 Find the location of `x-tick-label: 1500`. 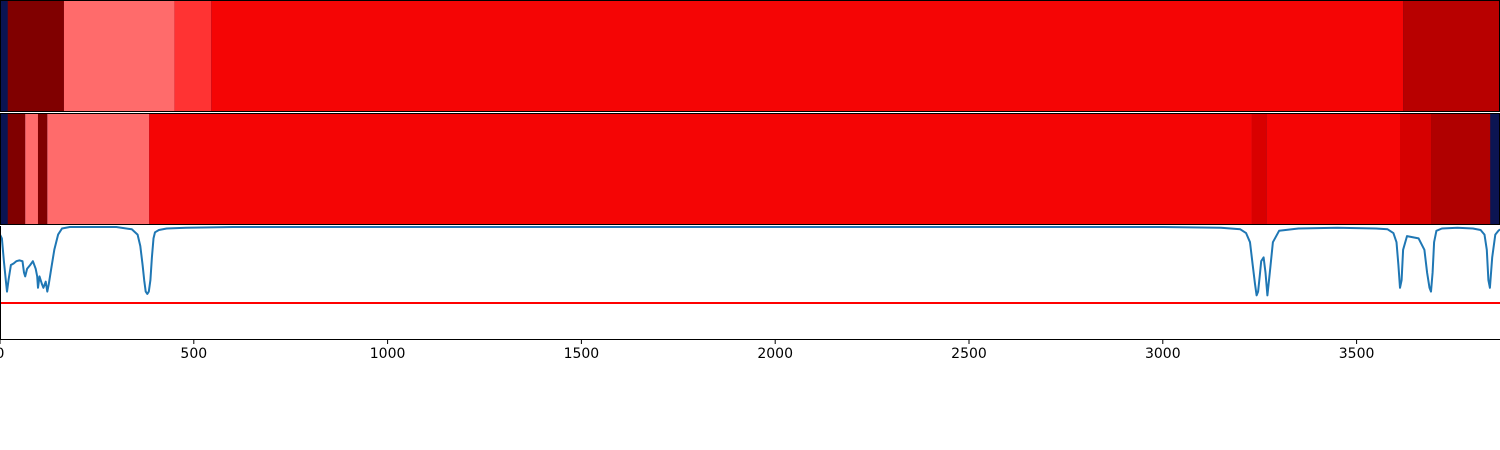

x-tick-label: 1500 is located at coordinates (582, 354).